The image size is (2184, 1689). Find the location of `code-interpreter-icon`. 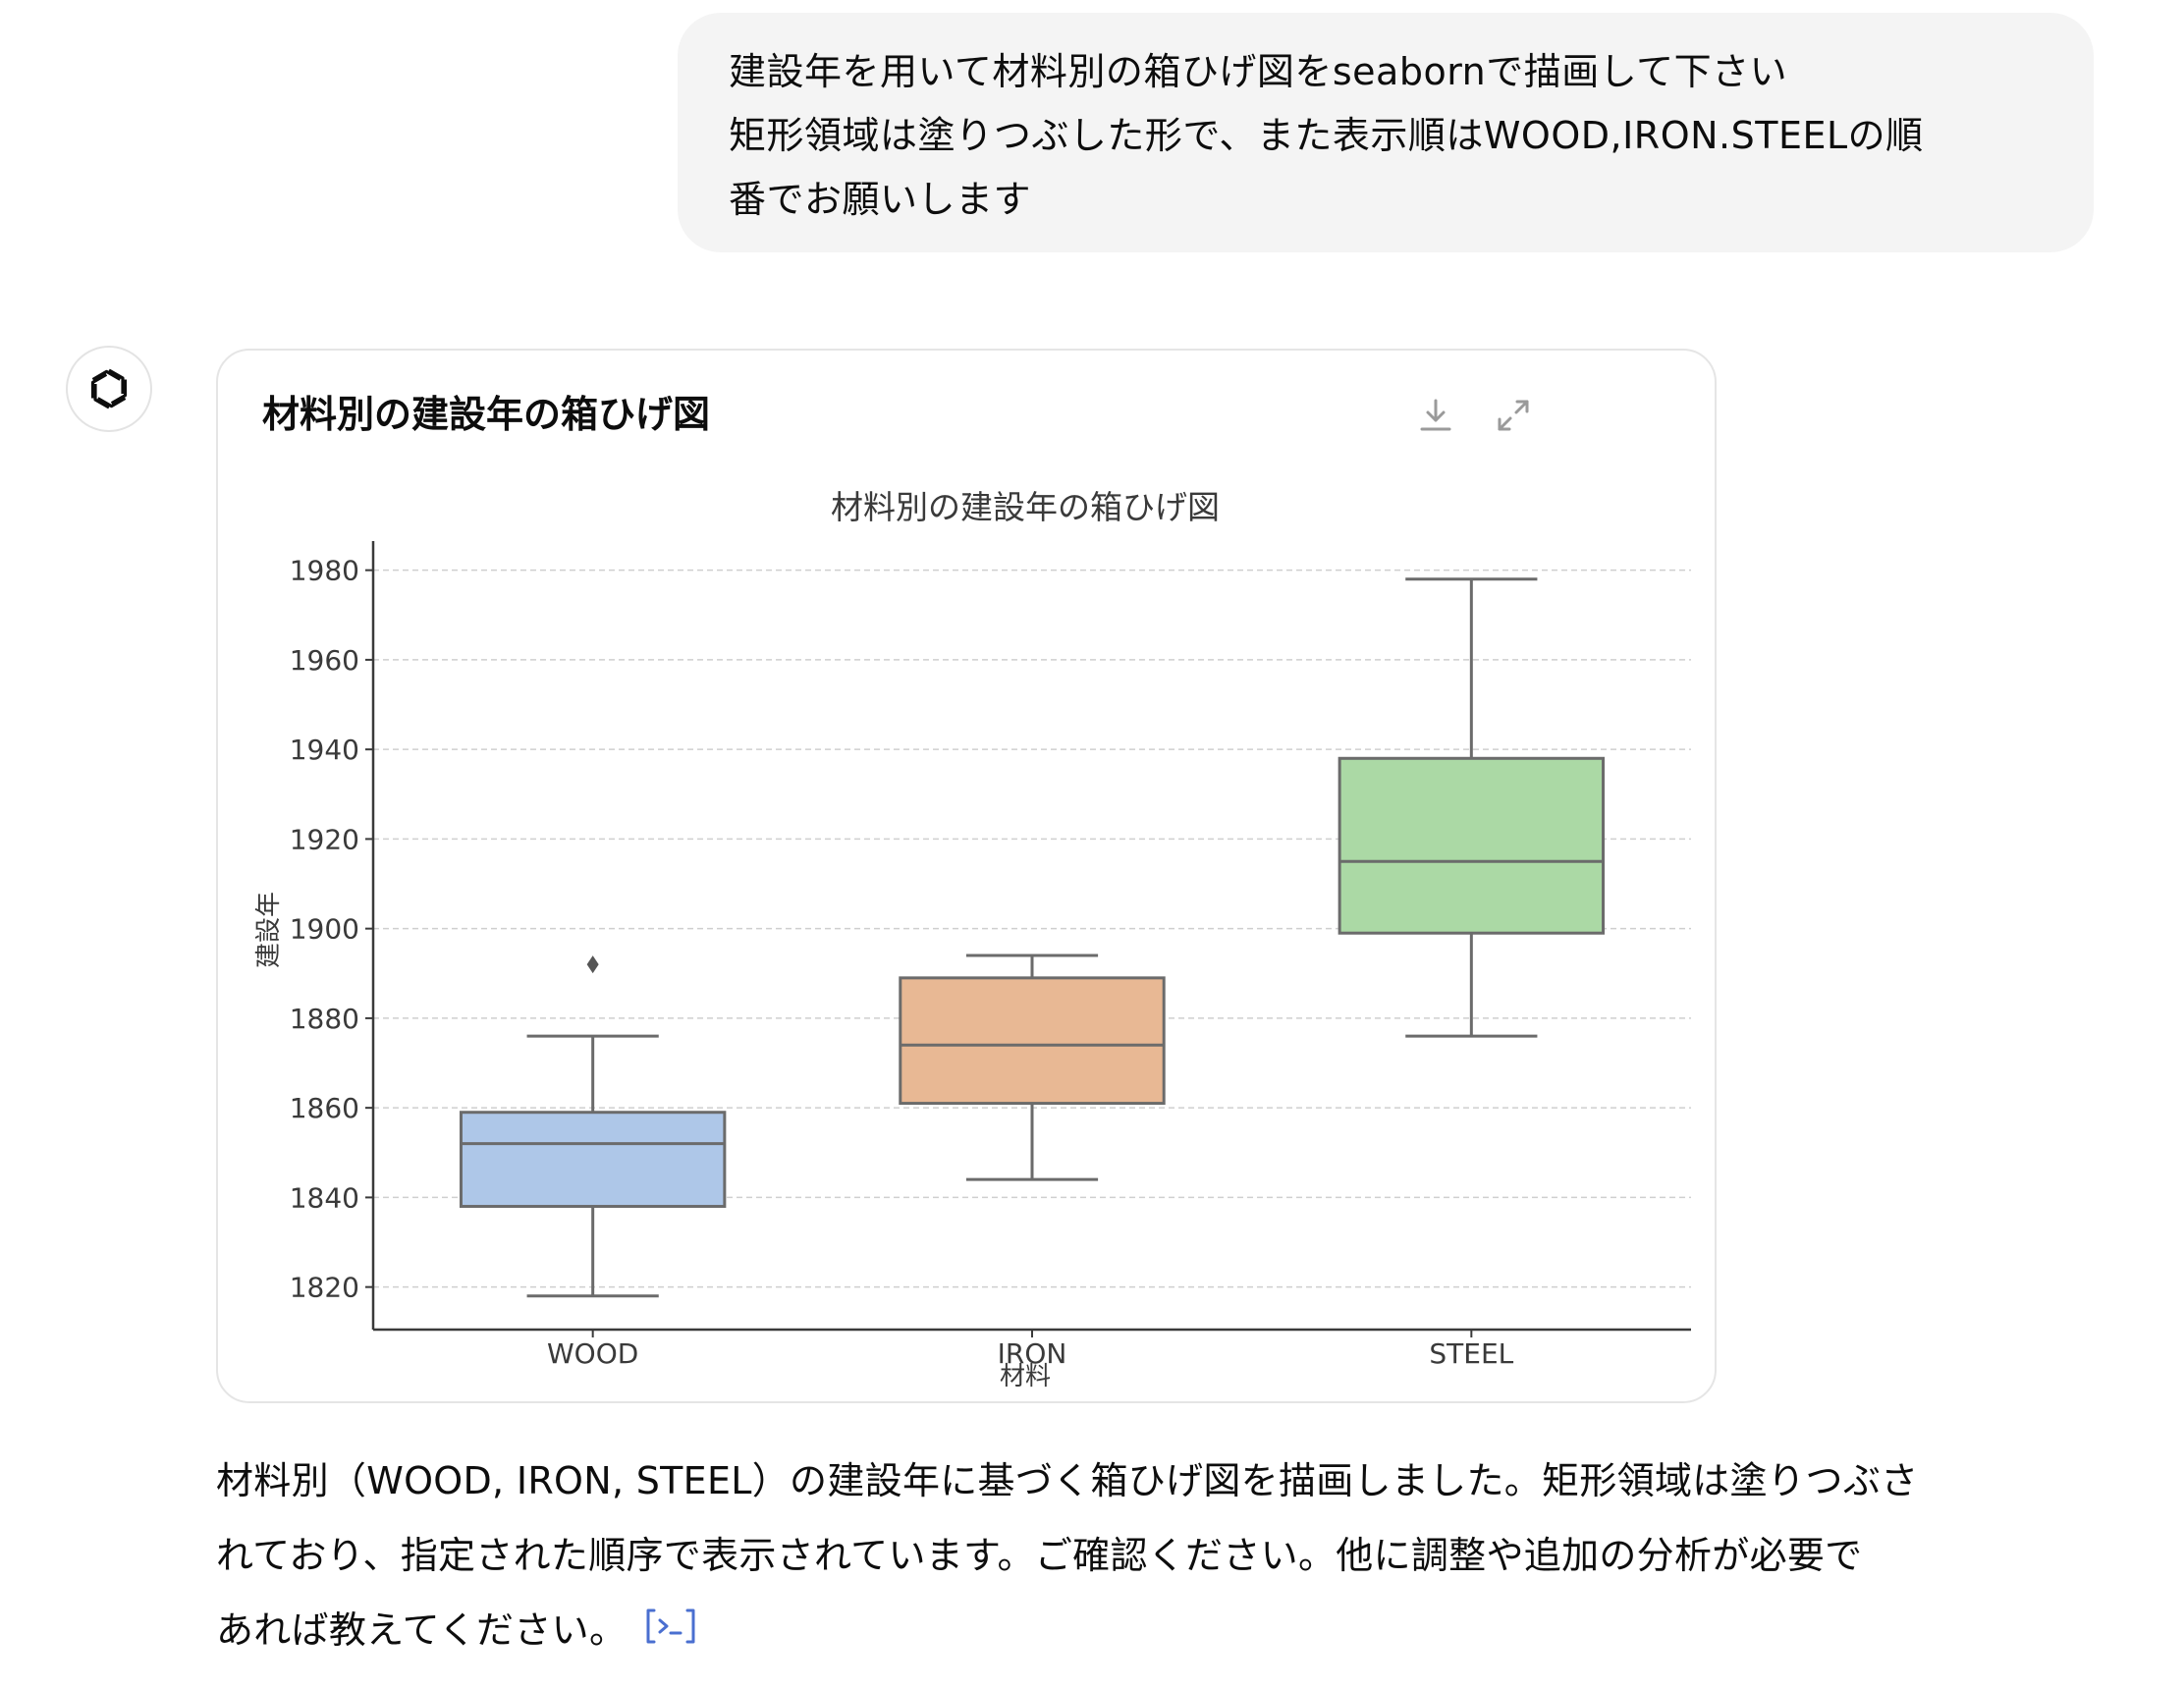

code-interpreter-icon is located at coordinates (670, 1625).